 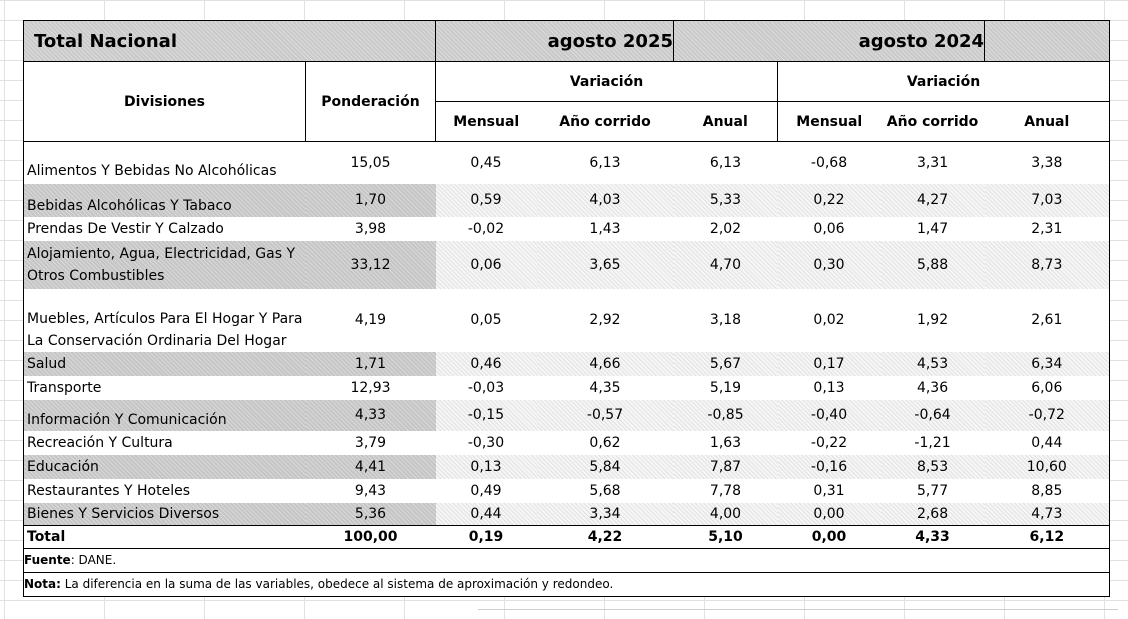 I want to click on monthly-2024: 0,22, so click(x=829, y=200).